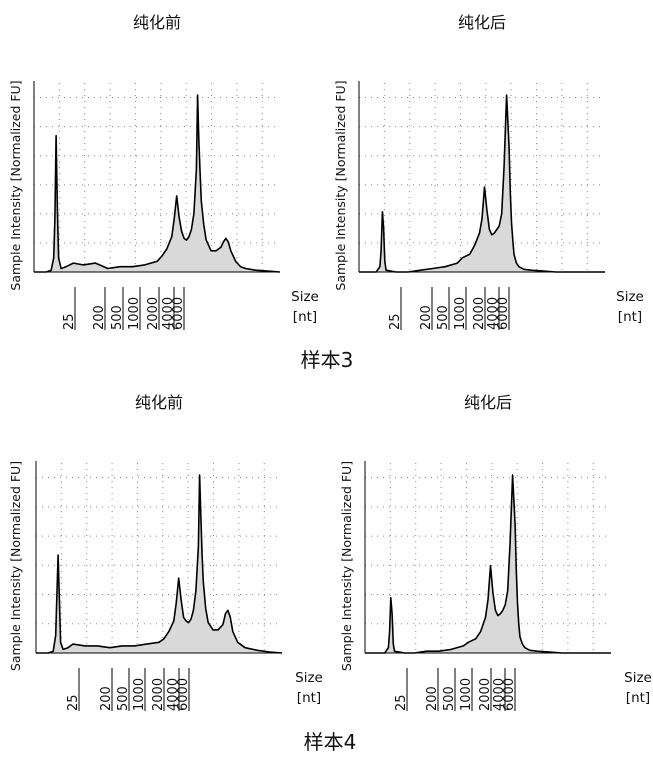 The height and width of the screenshot is (762, 653). What do you see at coordinates (327, 360) in the screenshot?
I see `sample-label-3: 样本3` at bounding box center [327, 360].